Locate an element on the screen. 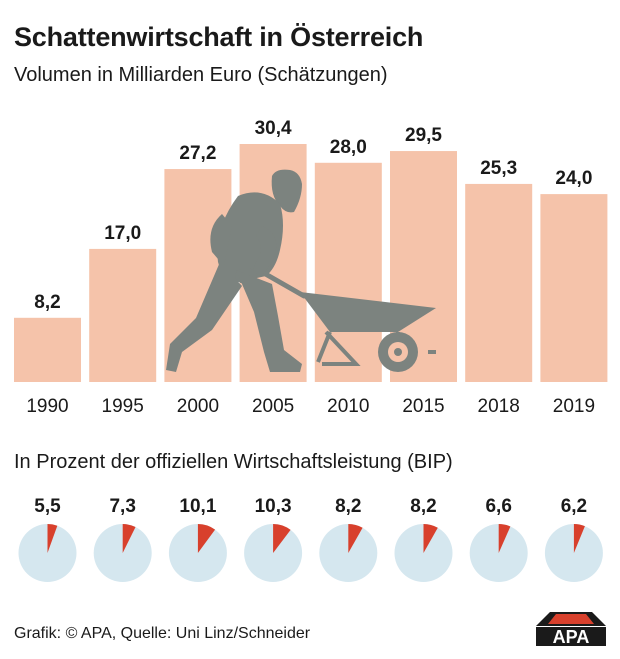  bar-2018 is located at coordinates (499, 282).